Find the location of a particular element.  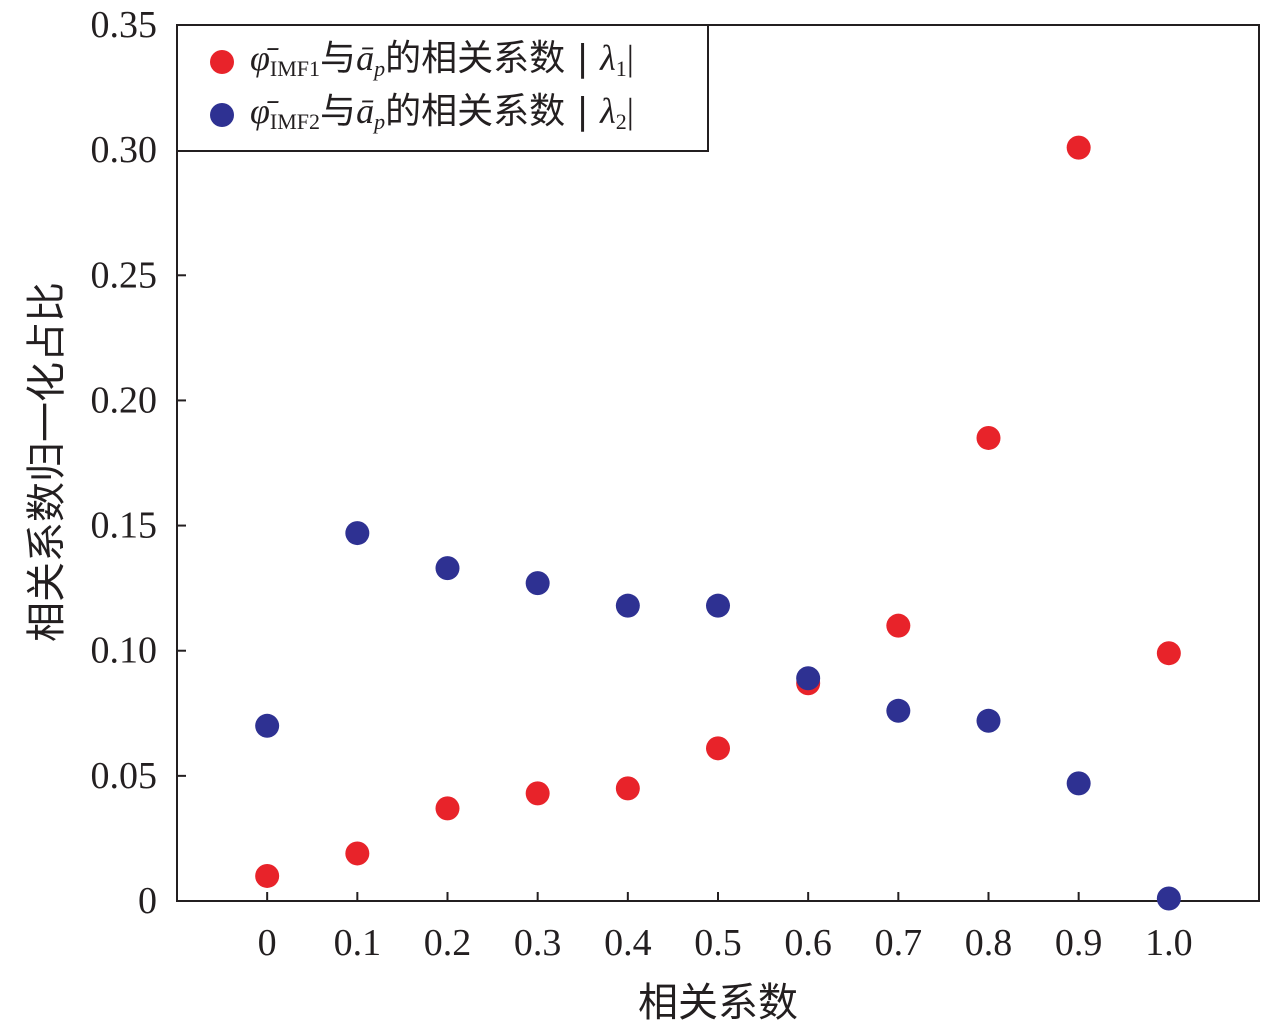

x-tick-label: 0.4 is located at coordinates (628, 943).